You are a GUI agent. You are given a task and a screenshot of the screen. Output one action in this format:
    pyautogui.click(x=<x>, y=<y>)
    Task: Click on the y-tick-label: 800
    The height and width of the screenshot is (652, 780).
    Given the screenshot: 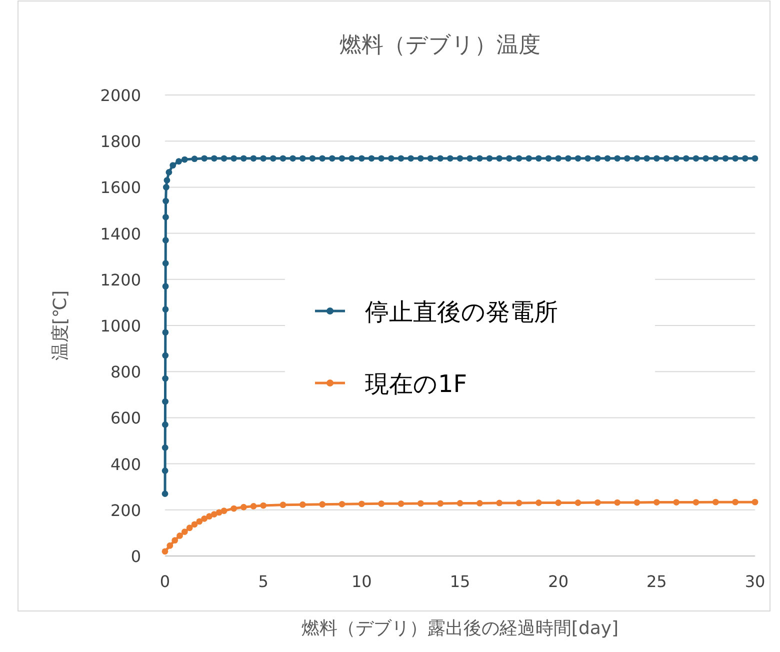 What is the action you would take?
    pyautogui.click(x=125, y=372)
    